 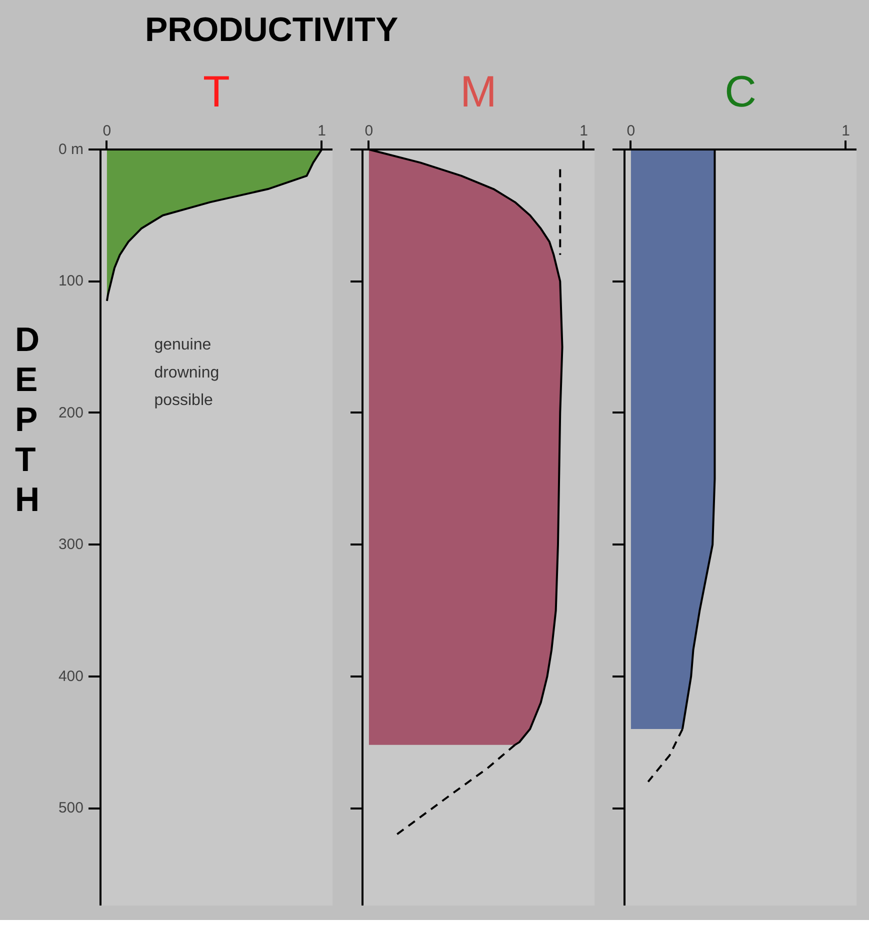 I want to click on y-tick-label: 500, so click(x=71, y=808).